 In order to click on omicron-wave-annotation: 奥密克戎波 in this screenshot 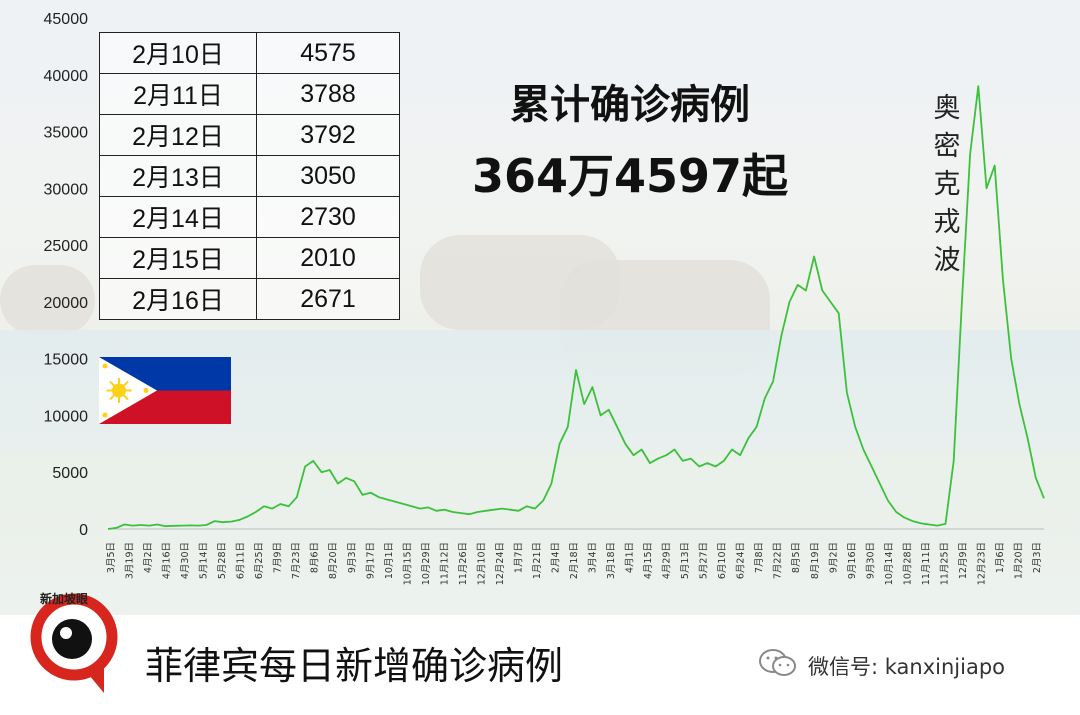, I will do `click(947, 184)`.